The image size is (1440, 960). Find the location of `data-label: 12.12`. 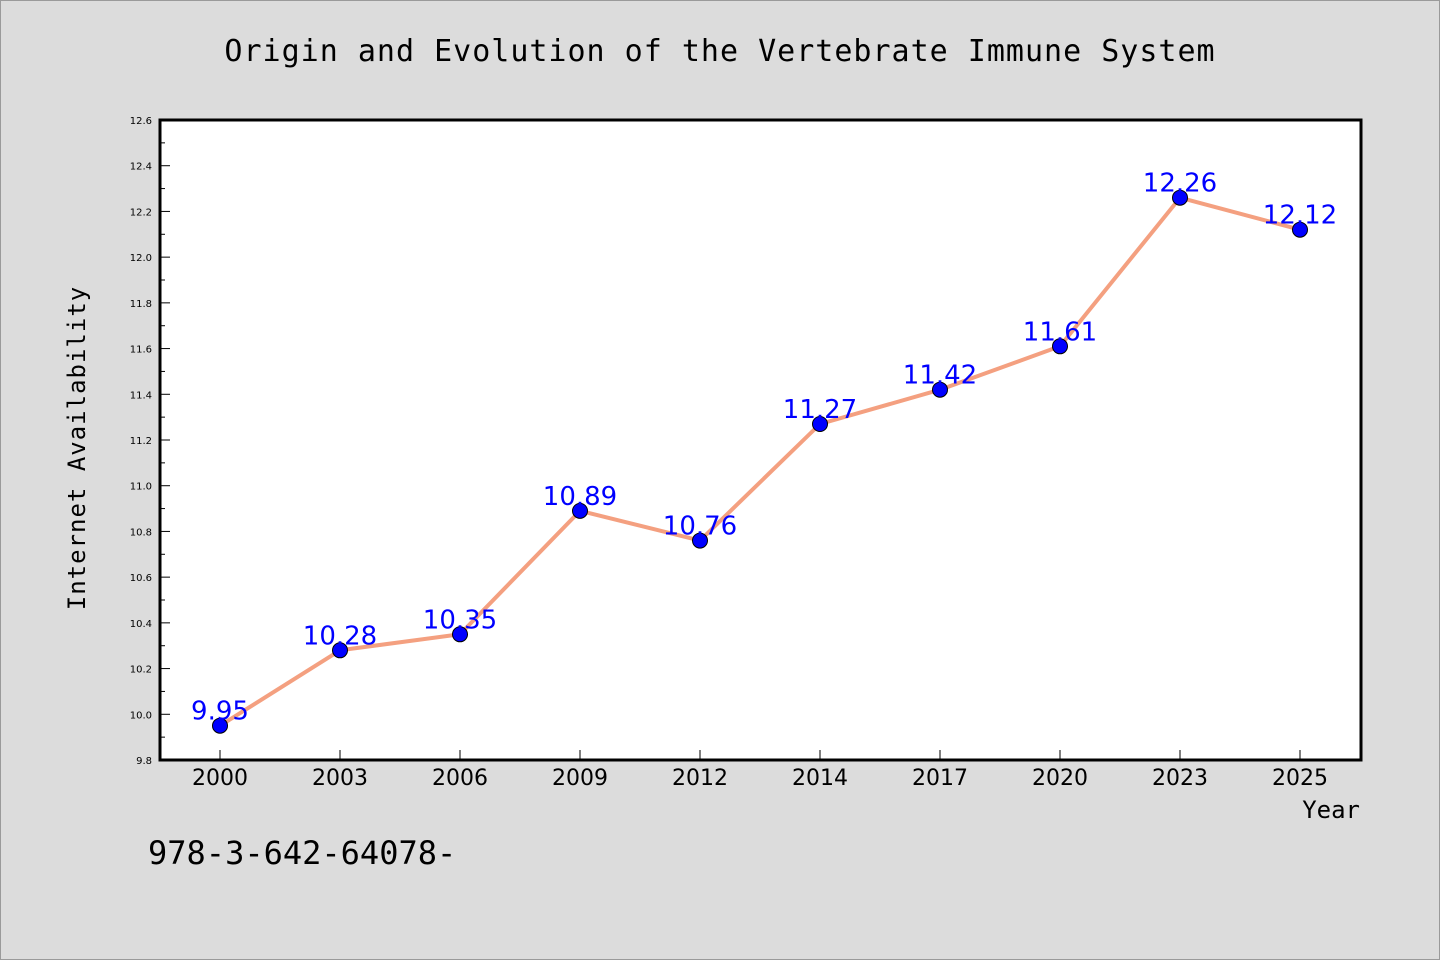

data-label: 12.12 is located at coordinates (1300, 216).